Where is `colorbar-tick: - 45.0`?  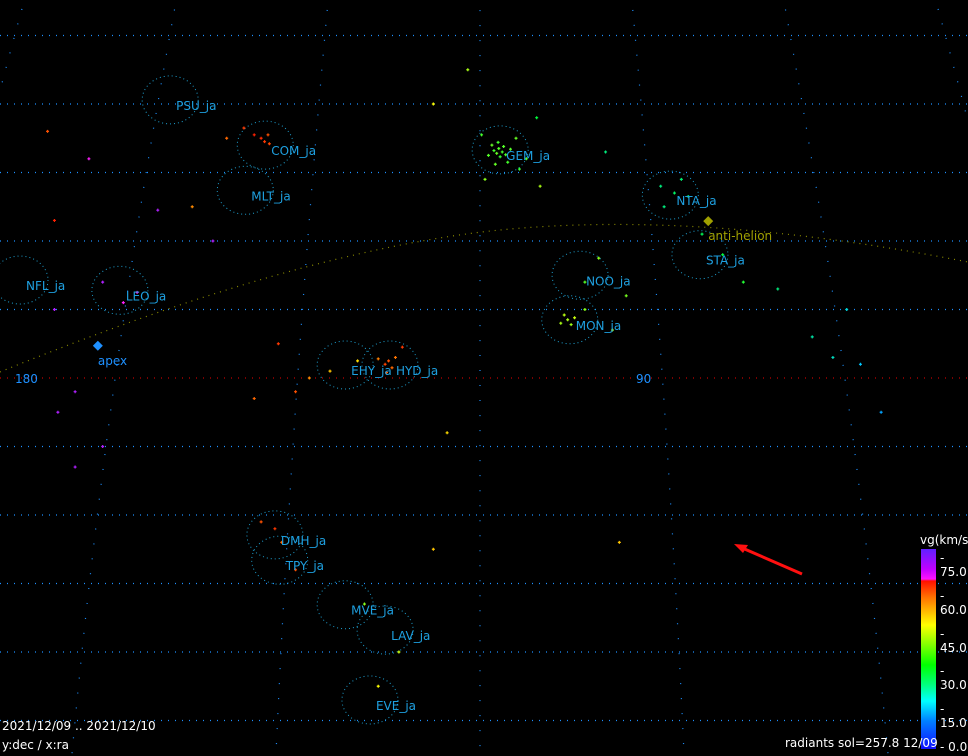
colorbar-tick: - 45.0 is located at coordinates (953, 641).